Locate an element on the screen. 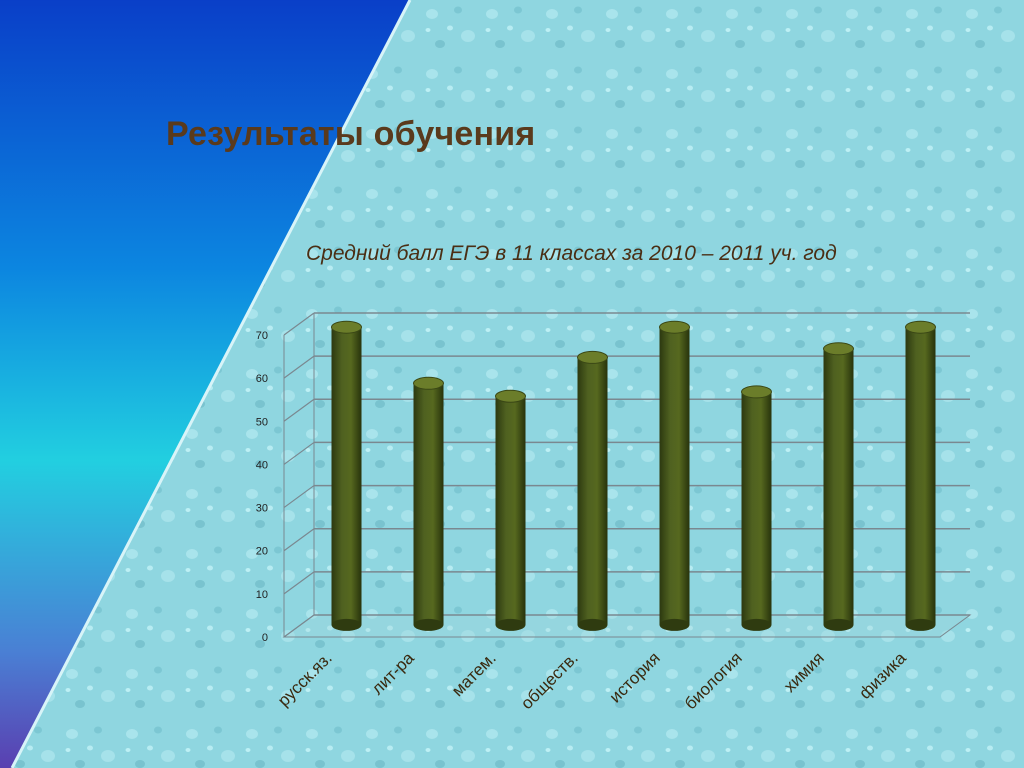 The image size is (1024, 768). x-tick-label: биология is located at coordinates (713, 680).